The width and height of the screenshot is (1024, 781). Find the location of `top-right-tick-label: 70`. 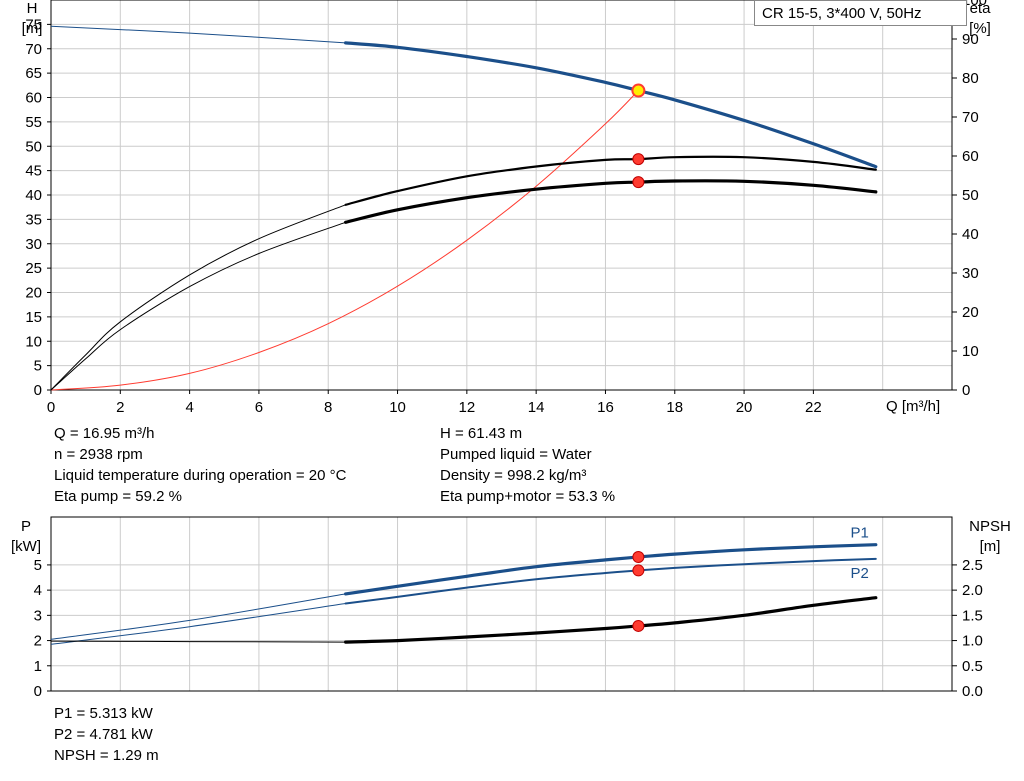

top-right-tick-label: 70 is located at coordinates (970, 117).